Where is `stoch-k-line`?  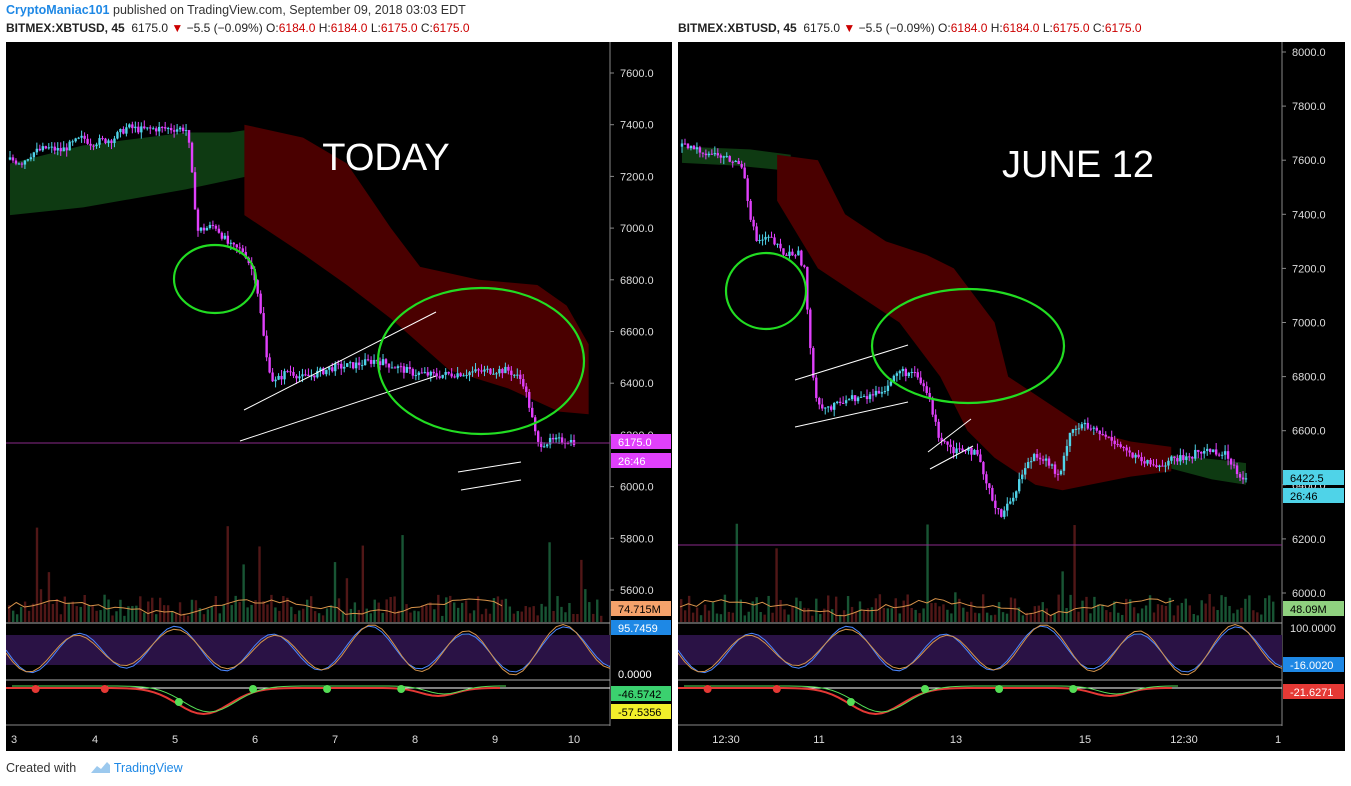 stoch-k-line is located at coordinates (308, 649).